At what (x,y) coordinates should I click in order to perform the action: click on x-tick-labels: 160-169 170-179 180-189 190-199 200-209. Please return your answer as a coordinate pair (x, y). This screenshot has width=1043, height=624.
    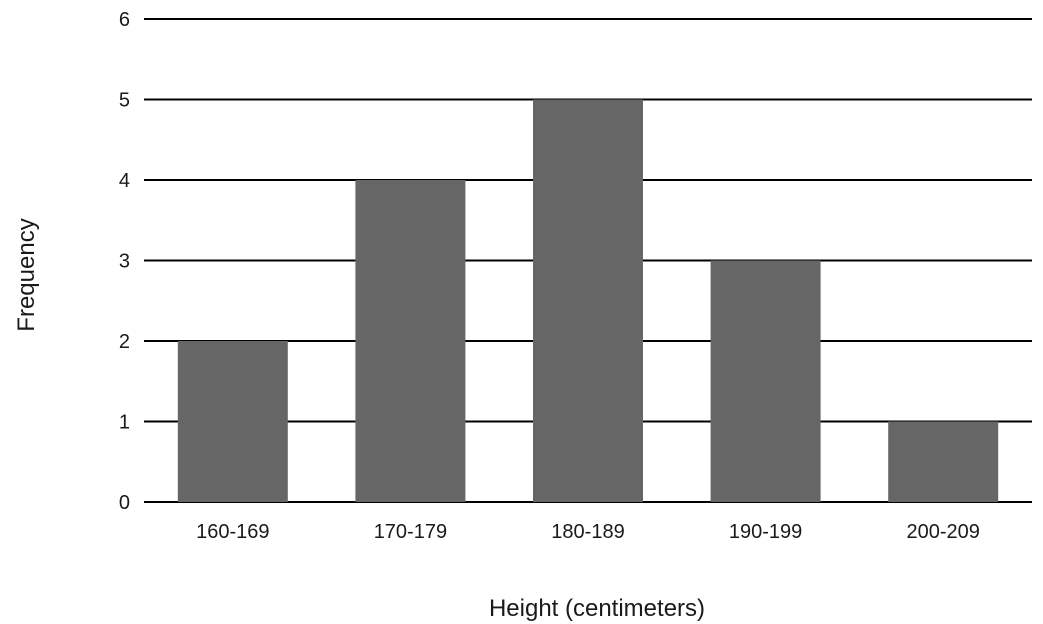
    Looking at the image, I should click on (588, 532).